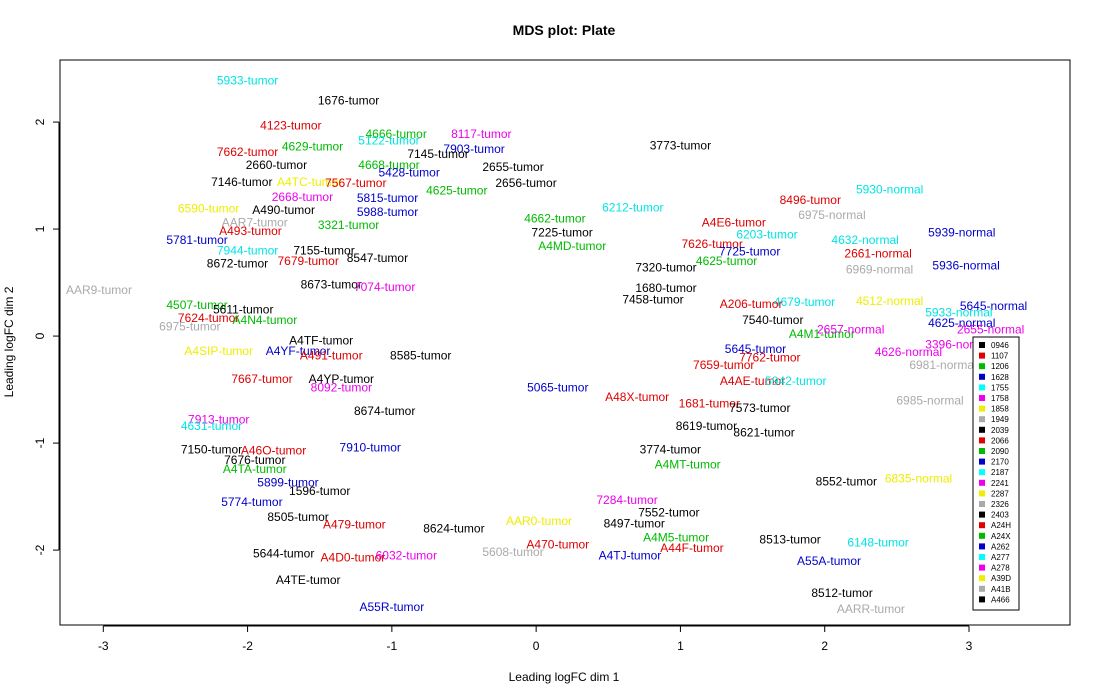 The height and width of the screenshot is (700, 1100). What do you see at coordinates (557, 387) in the screenshot?
I see `point-label: 5065-tumor` at bounding box center [557, 387].